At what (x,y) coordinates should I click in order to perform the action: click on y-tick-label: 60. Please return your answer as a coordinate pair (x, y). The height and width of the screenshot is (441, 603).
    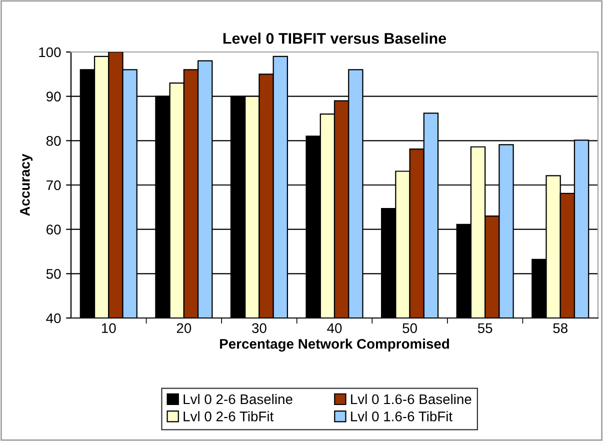
    Looking at the image, I should click on (53, 229).